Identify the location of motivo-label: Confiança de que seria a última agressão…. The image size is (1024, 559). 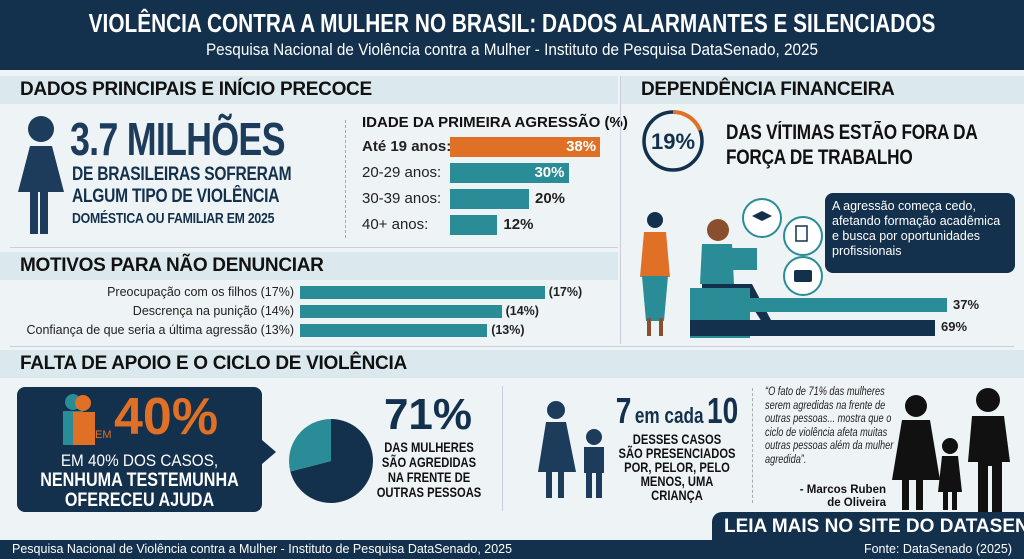
(160, 330).